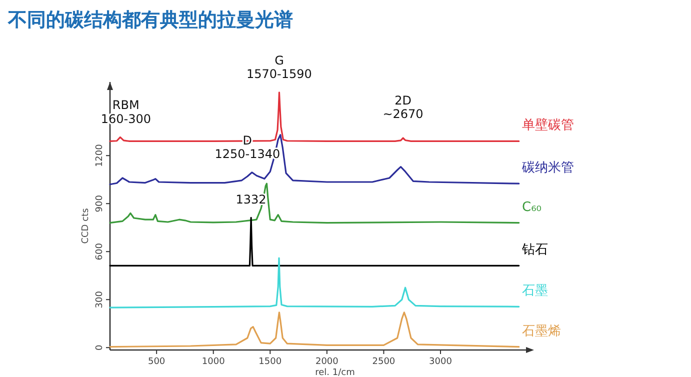 This screenshot has width=691, height=377. I want to click on y-tick-label: 300, so click(100, 299).